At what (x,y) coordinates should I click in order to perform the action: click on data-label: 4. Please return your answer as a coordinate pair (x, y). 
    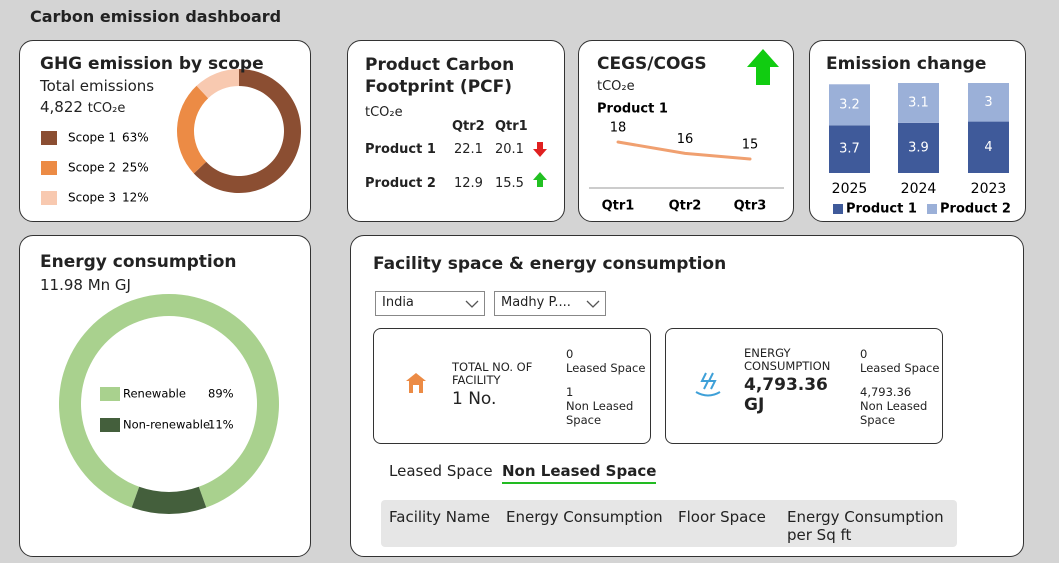
    Looking at the image, I should click on (988, 147).